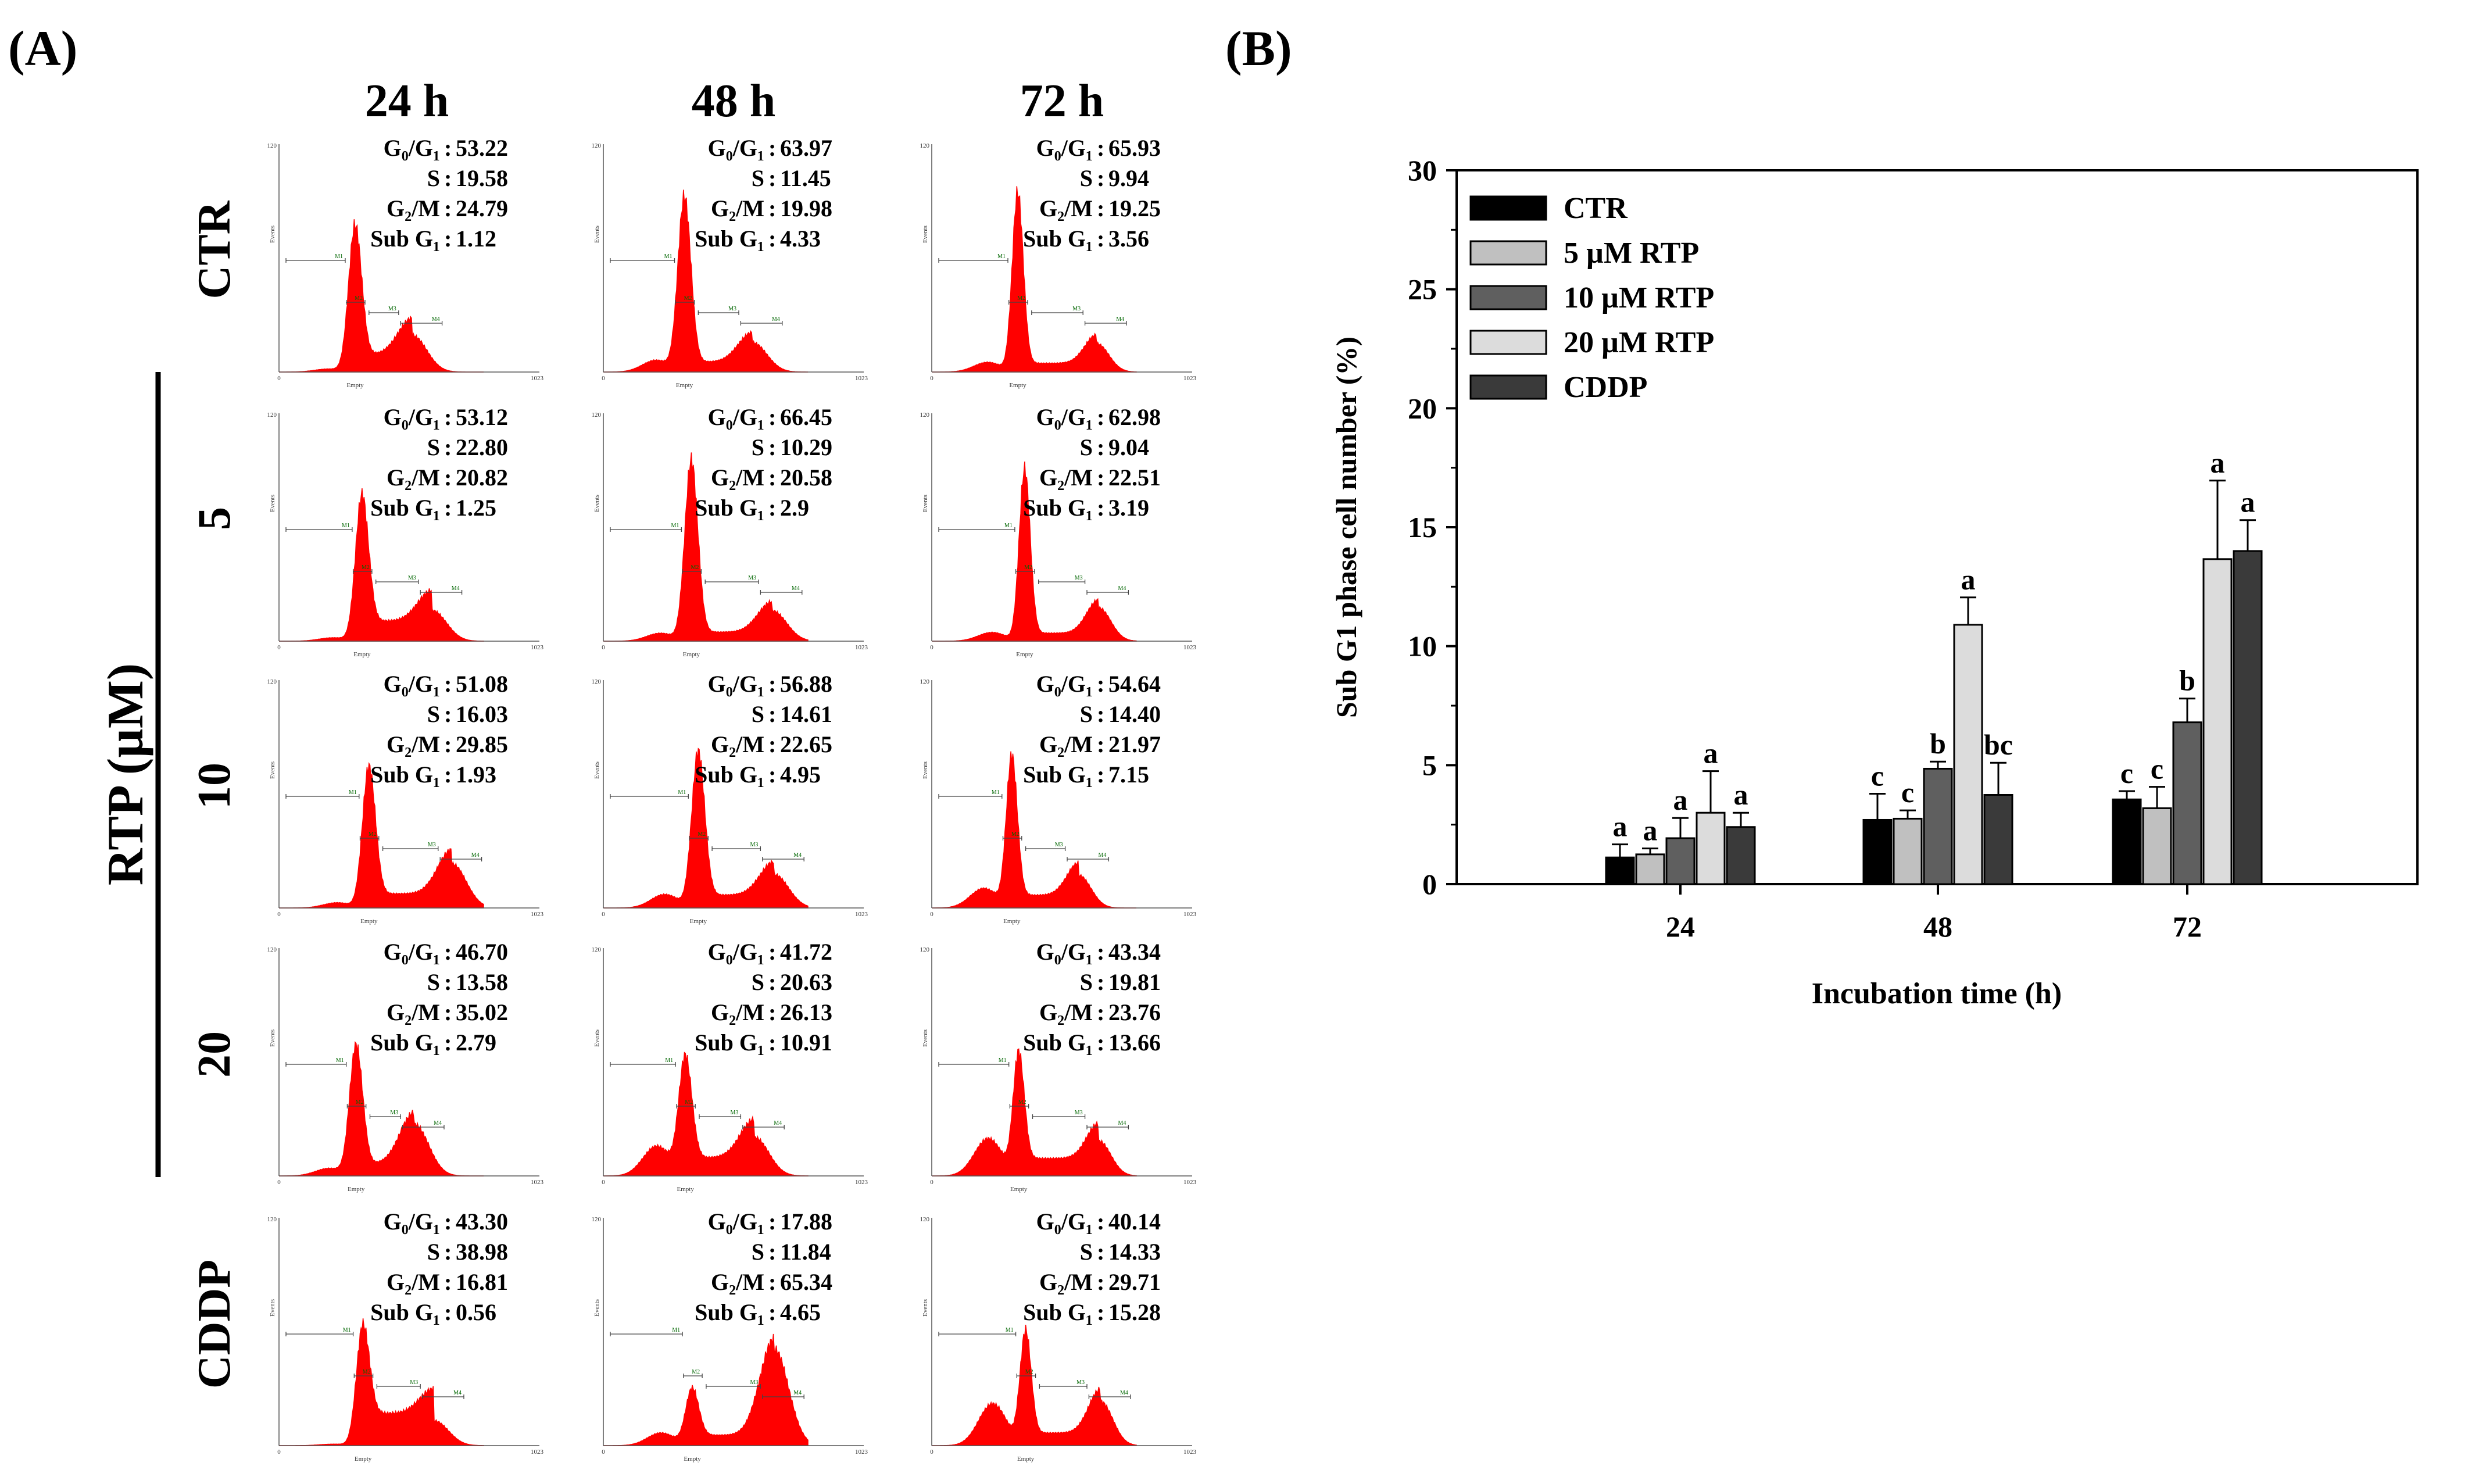 This screenshot has width=2468, height=1484. Describe the element at coordinates (1134, 1042) in the screenshot. I see `stat-value: 13.66` at that location.